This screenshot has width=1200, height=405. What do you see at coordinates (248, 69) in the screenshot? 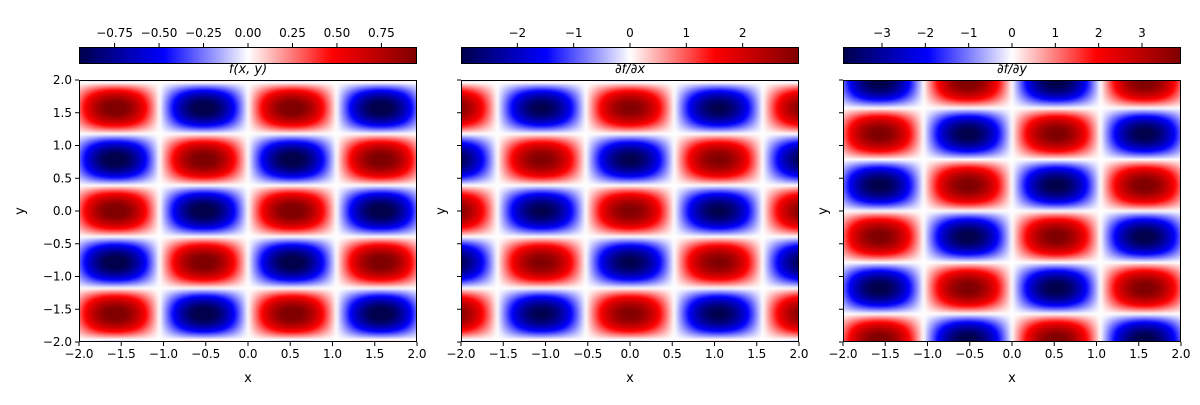
I see `panel-title: f(x, y)` at bounding box center [248, 69].